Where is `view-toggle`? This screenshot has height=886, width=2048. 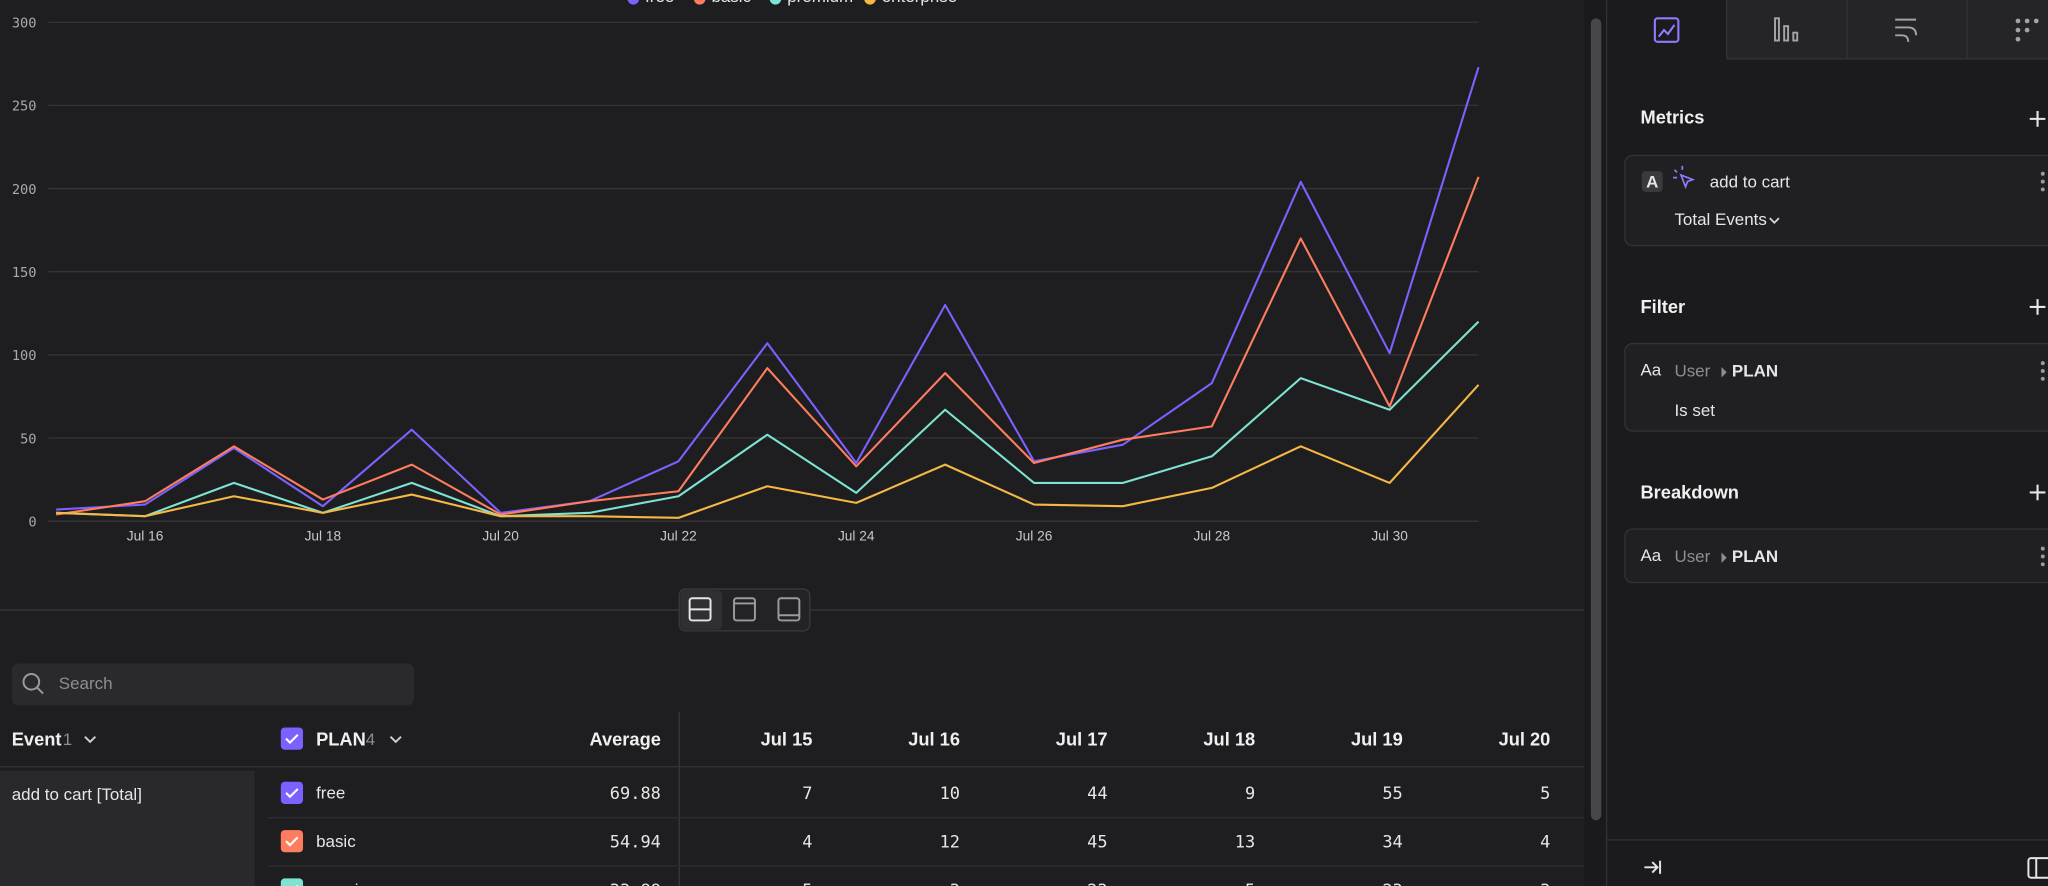
view-toggle is located at coordinates (744, 610).